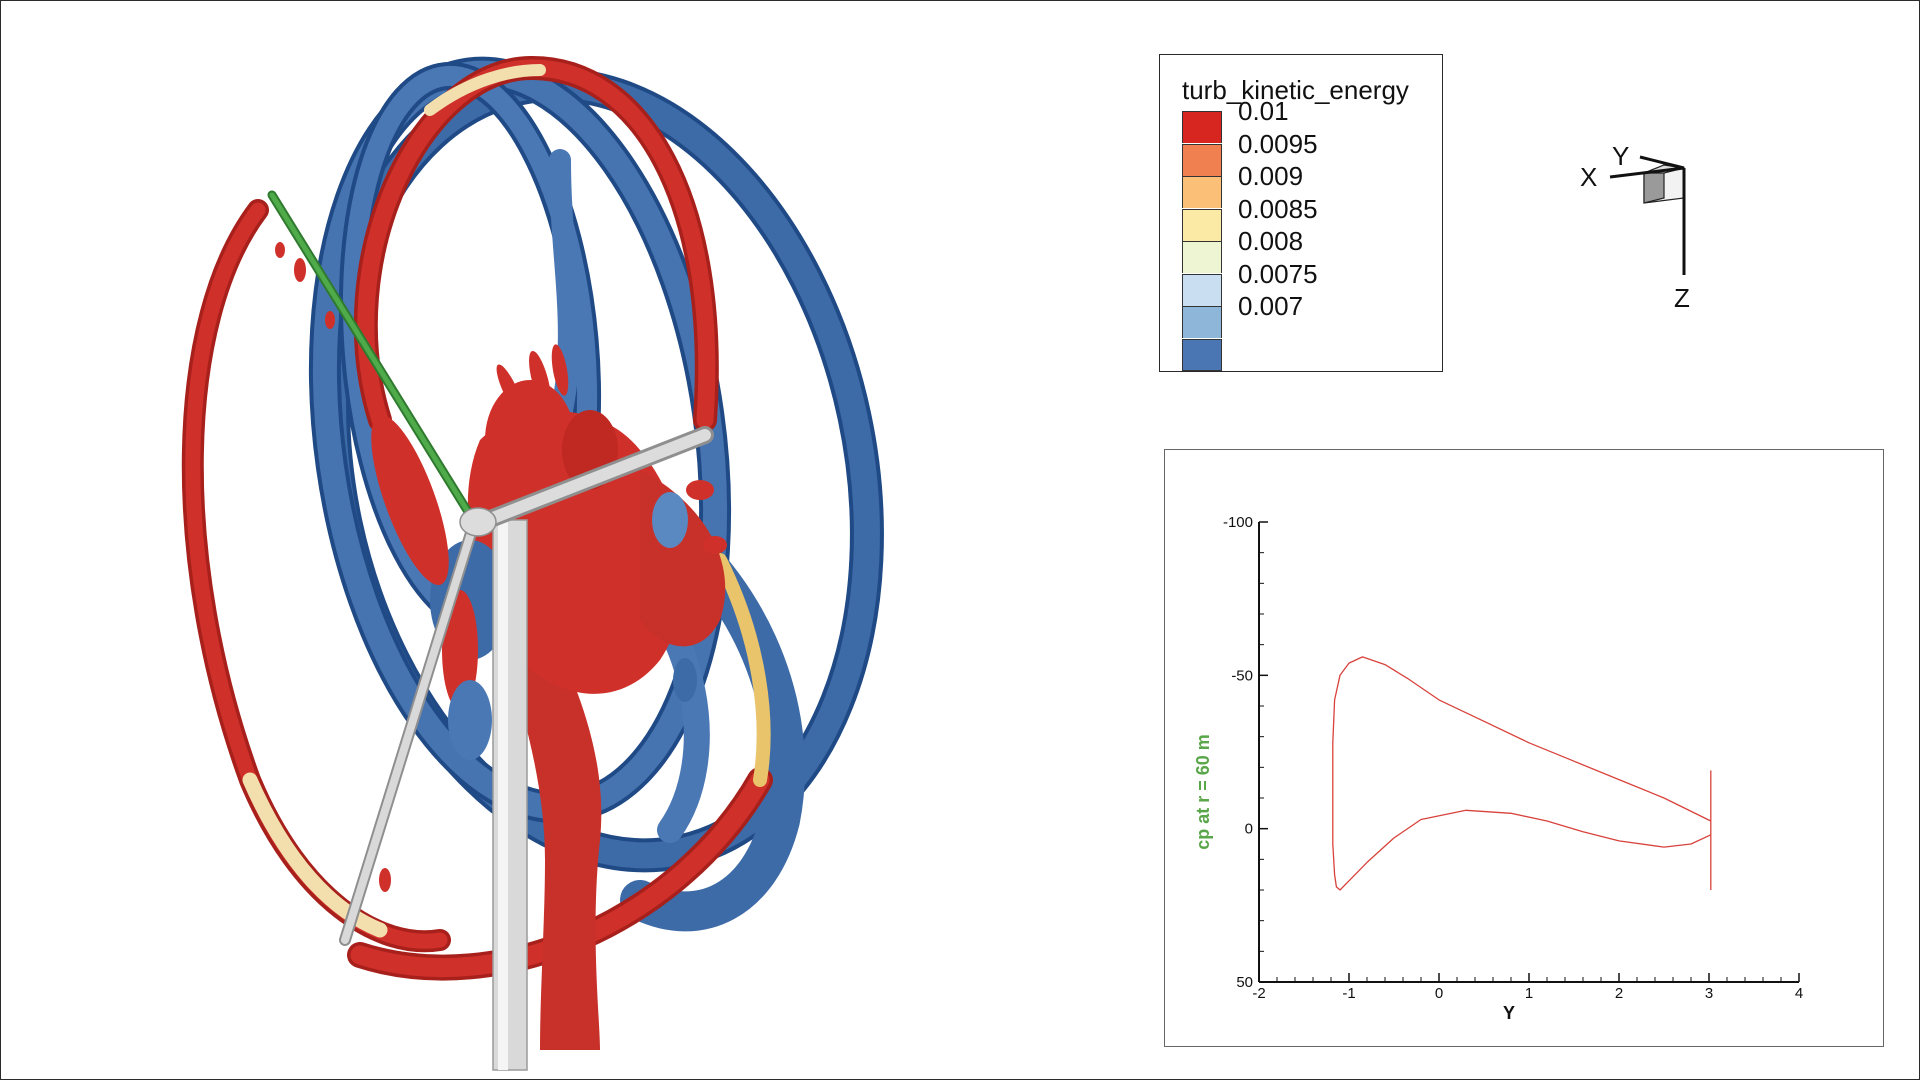  Describe the element at coordinates (1662, 162) in the screenshot. I see `triad-y-axis` at that location.